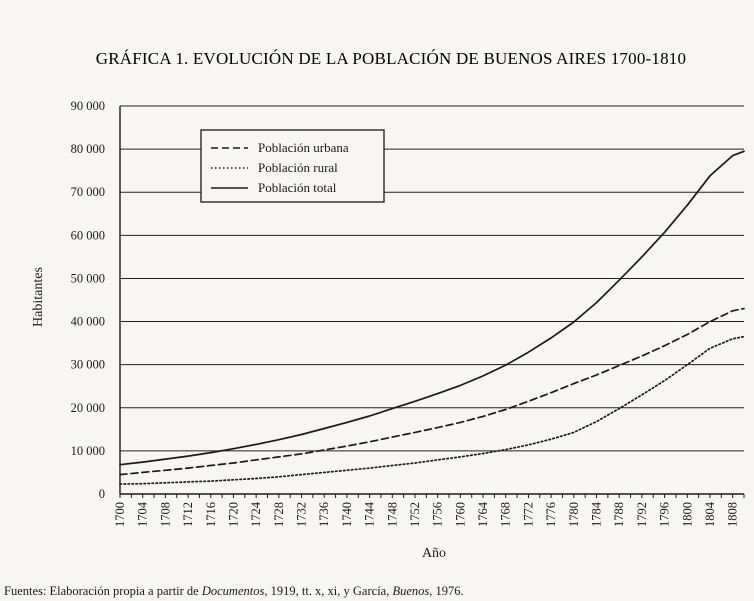  Describe the element at coordinates (347, 514) in the screenshot. I see `x-tick-label: 1740` at that location.